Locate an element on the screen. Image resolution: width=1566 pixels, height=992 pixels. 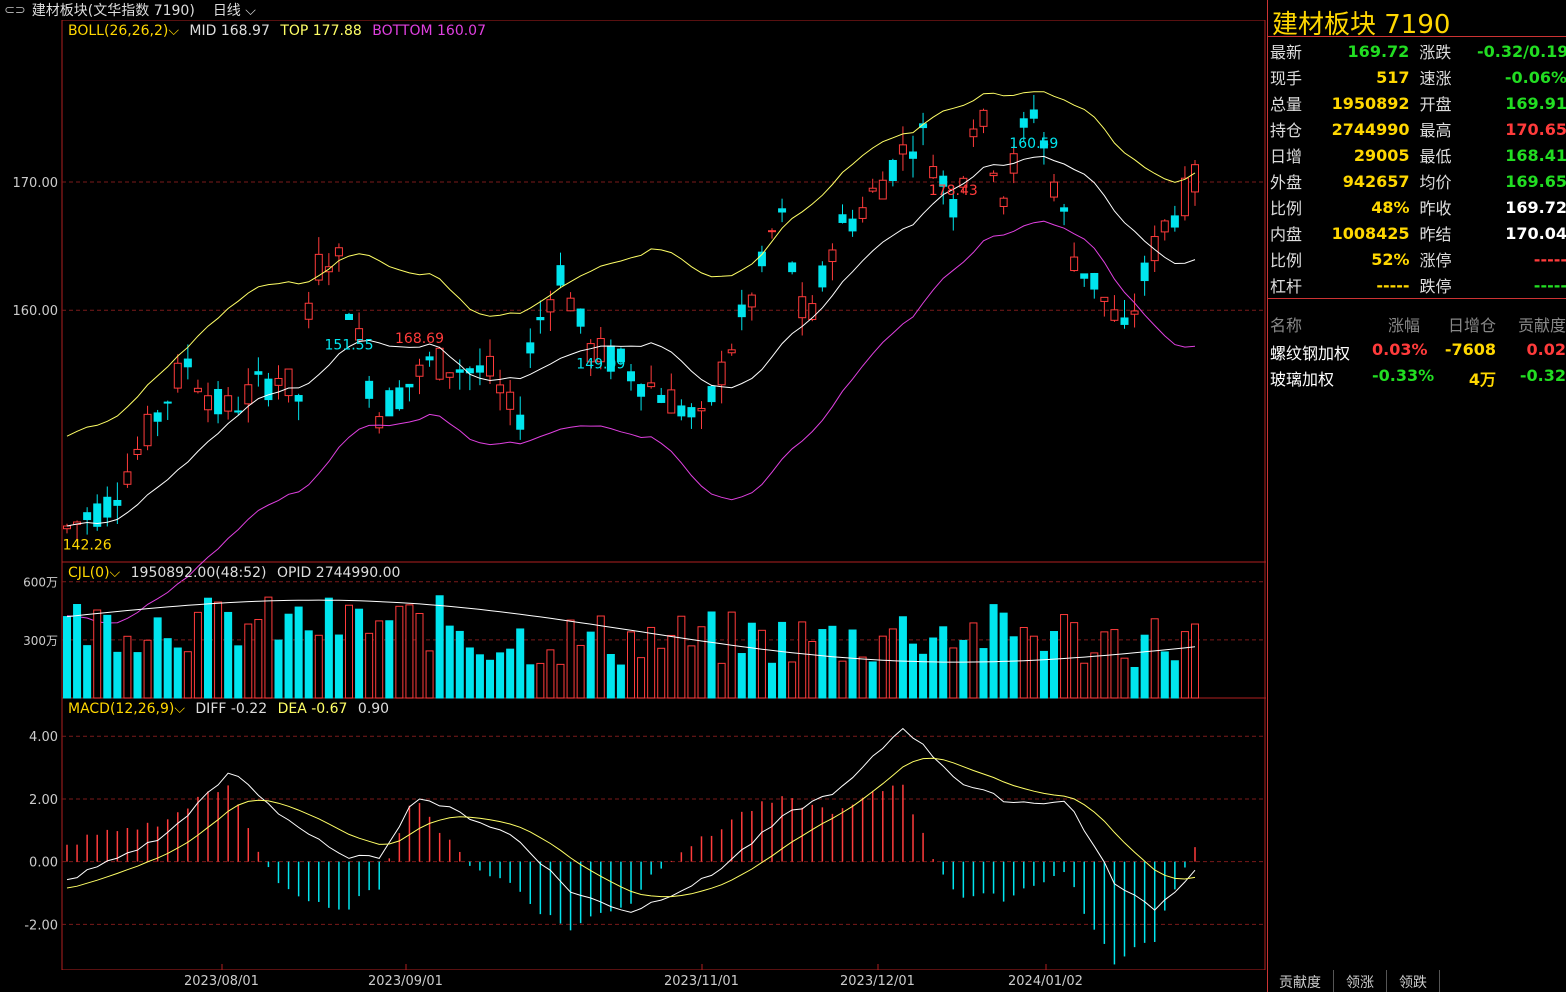
period-dropdown: 日线 ⌵ is located at coordinates (234, 11).